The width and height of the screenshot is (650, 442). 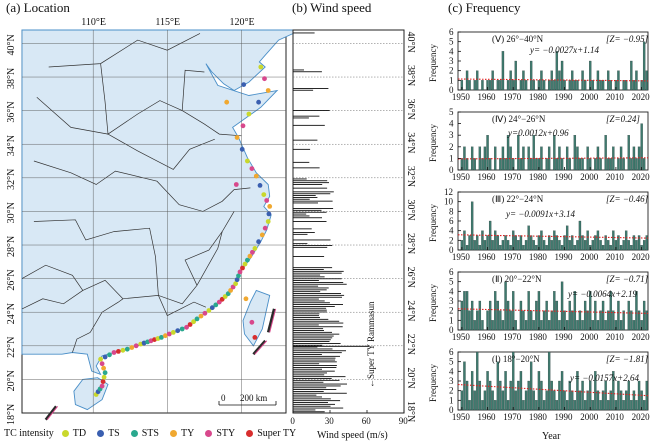 What do you see at coordinates (487, 257) in the screenshot?
I see `freq-x-tick-label: 1960` at bounding box center [487, 257].